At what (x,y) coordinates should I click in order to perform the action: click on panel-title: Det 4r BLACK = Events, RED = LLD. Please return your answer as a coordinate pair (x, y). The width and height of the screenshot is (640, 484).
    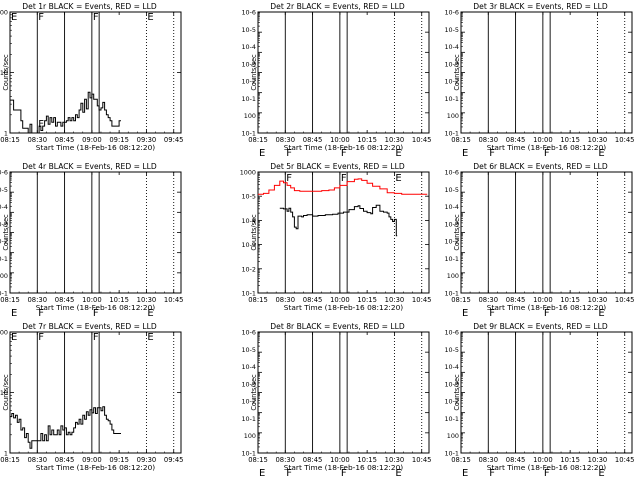
    Looking at the image, I should click on (89, 166).